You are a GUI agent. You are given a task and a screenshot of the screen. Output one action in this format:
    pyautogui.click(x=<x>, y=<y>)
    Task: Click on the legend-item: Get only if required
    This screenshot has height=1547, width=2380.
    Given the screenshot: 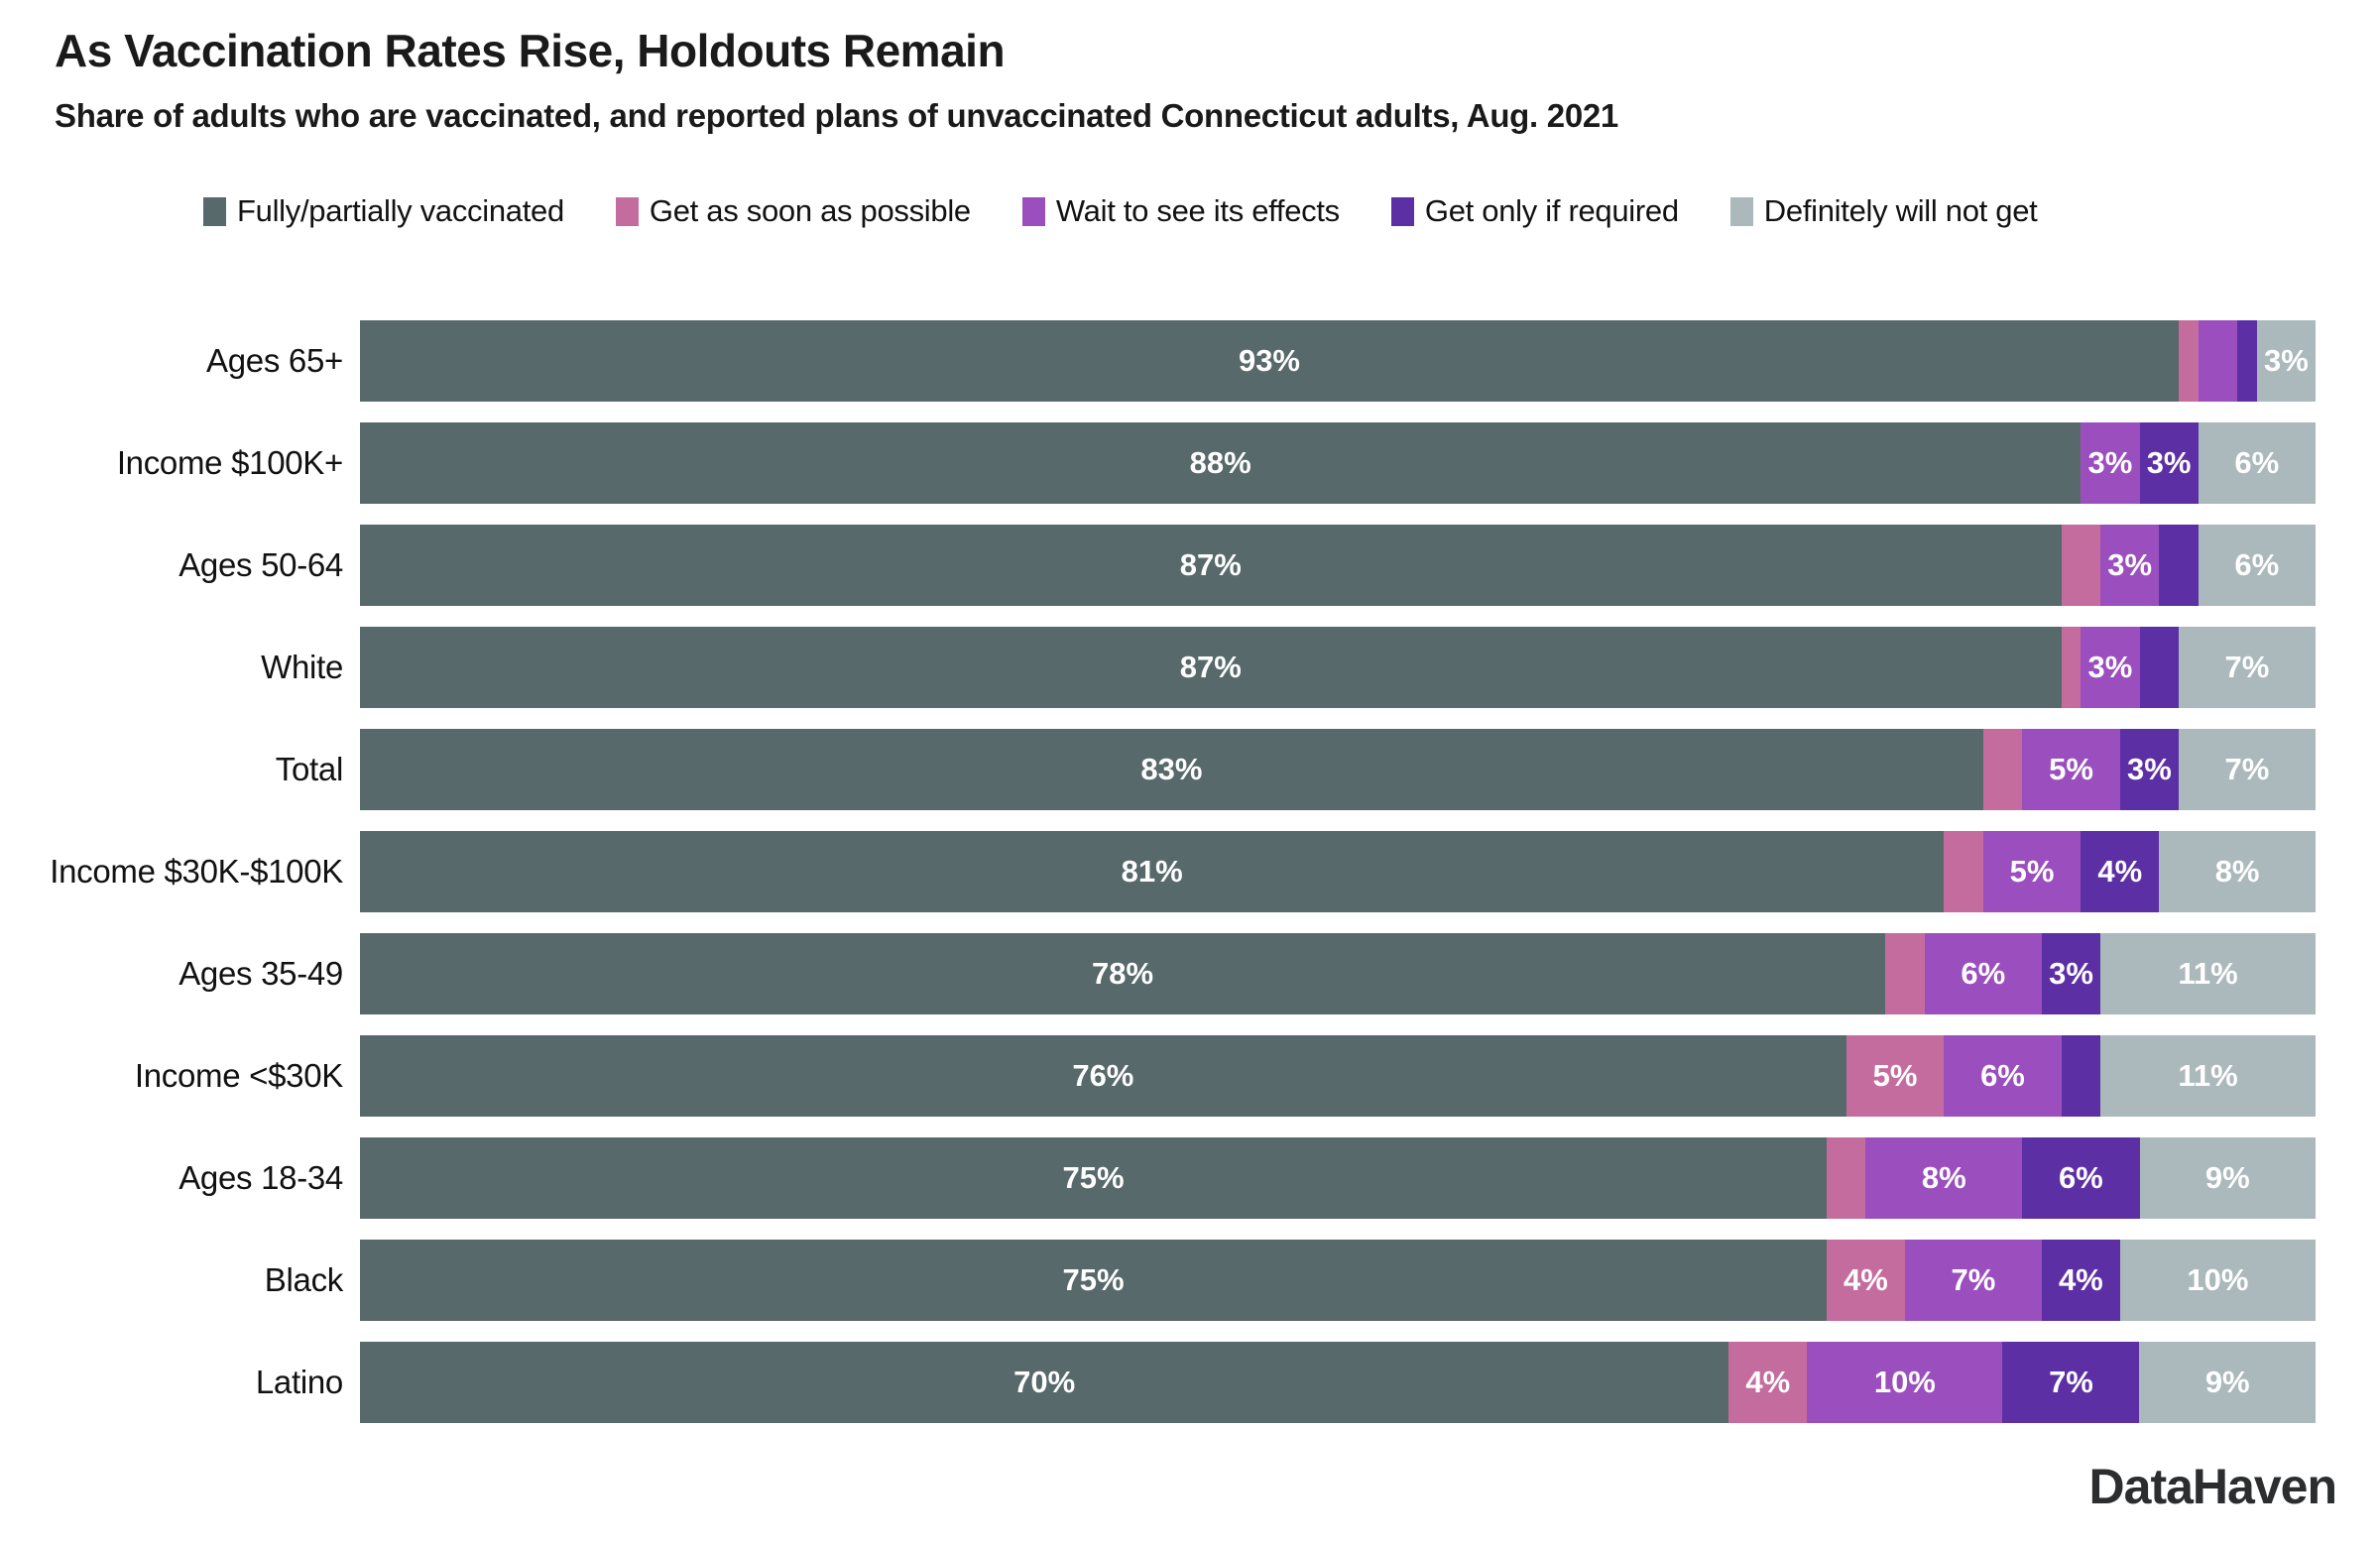 What is the action you would take?
    pyautogui.click(x=1534, y=211)
    